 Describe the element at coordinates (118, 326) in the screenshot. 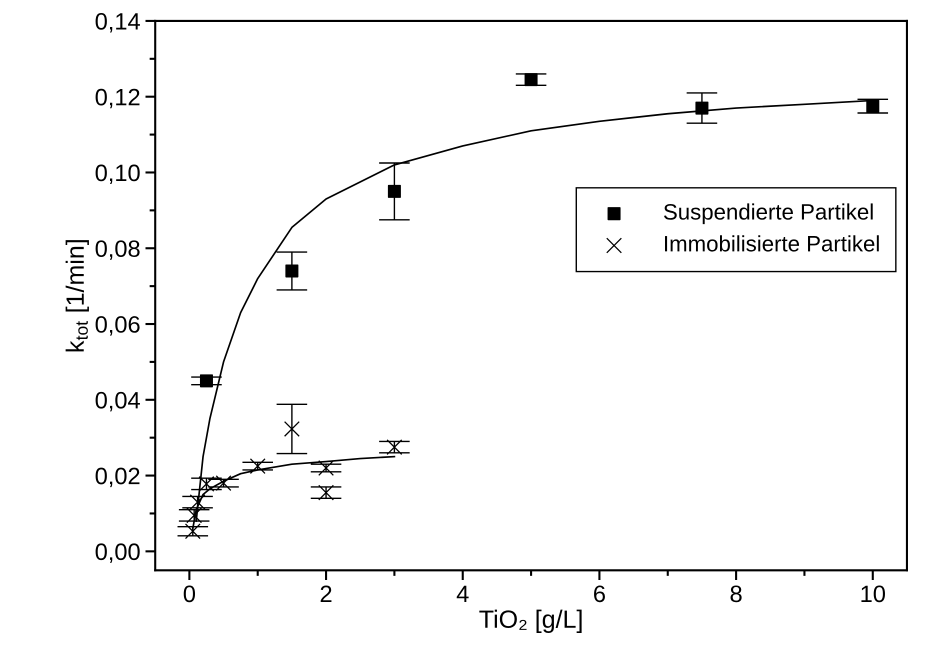

I see `y-tick-label: 0,06` at that location.